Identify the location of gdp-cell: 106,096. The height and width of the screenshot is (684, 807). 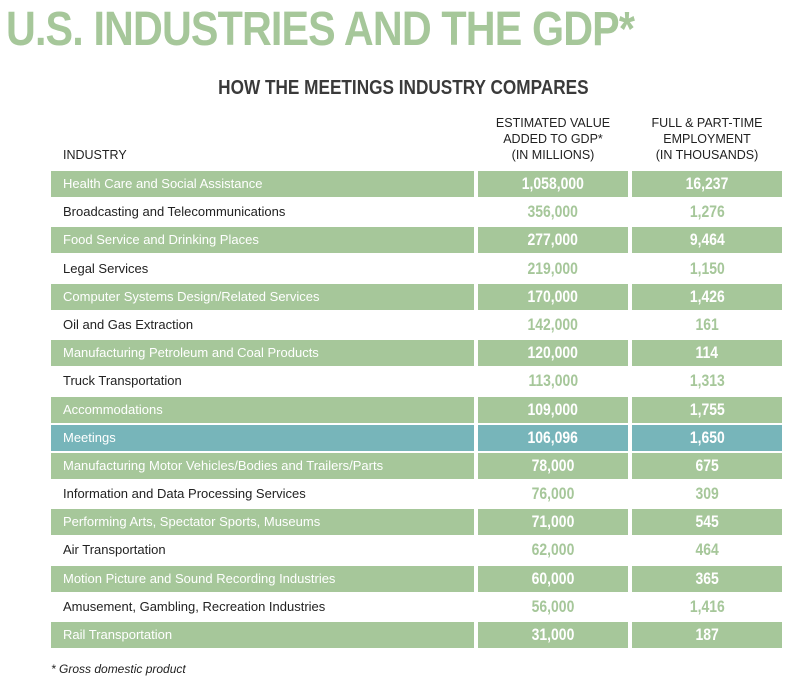
(553, 437).